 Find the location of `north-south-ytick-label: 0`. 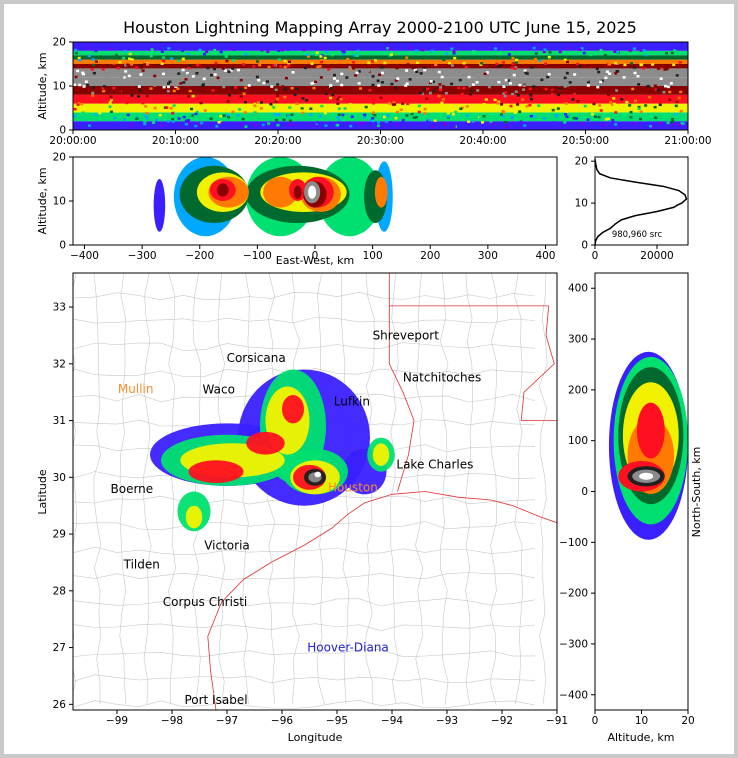

north-south-ytick-label: 0 is located at coordinates (584, 492).